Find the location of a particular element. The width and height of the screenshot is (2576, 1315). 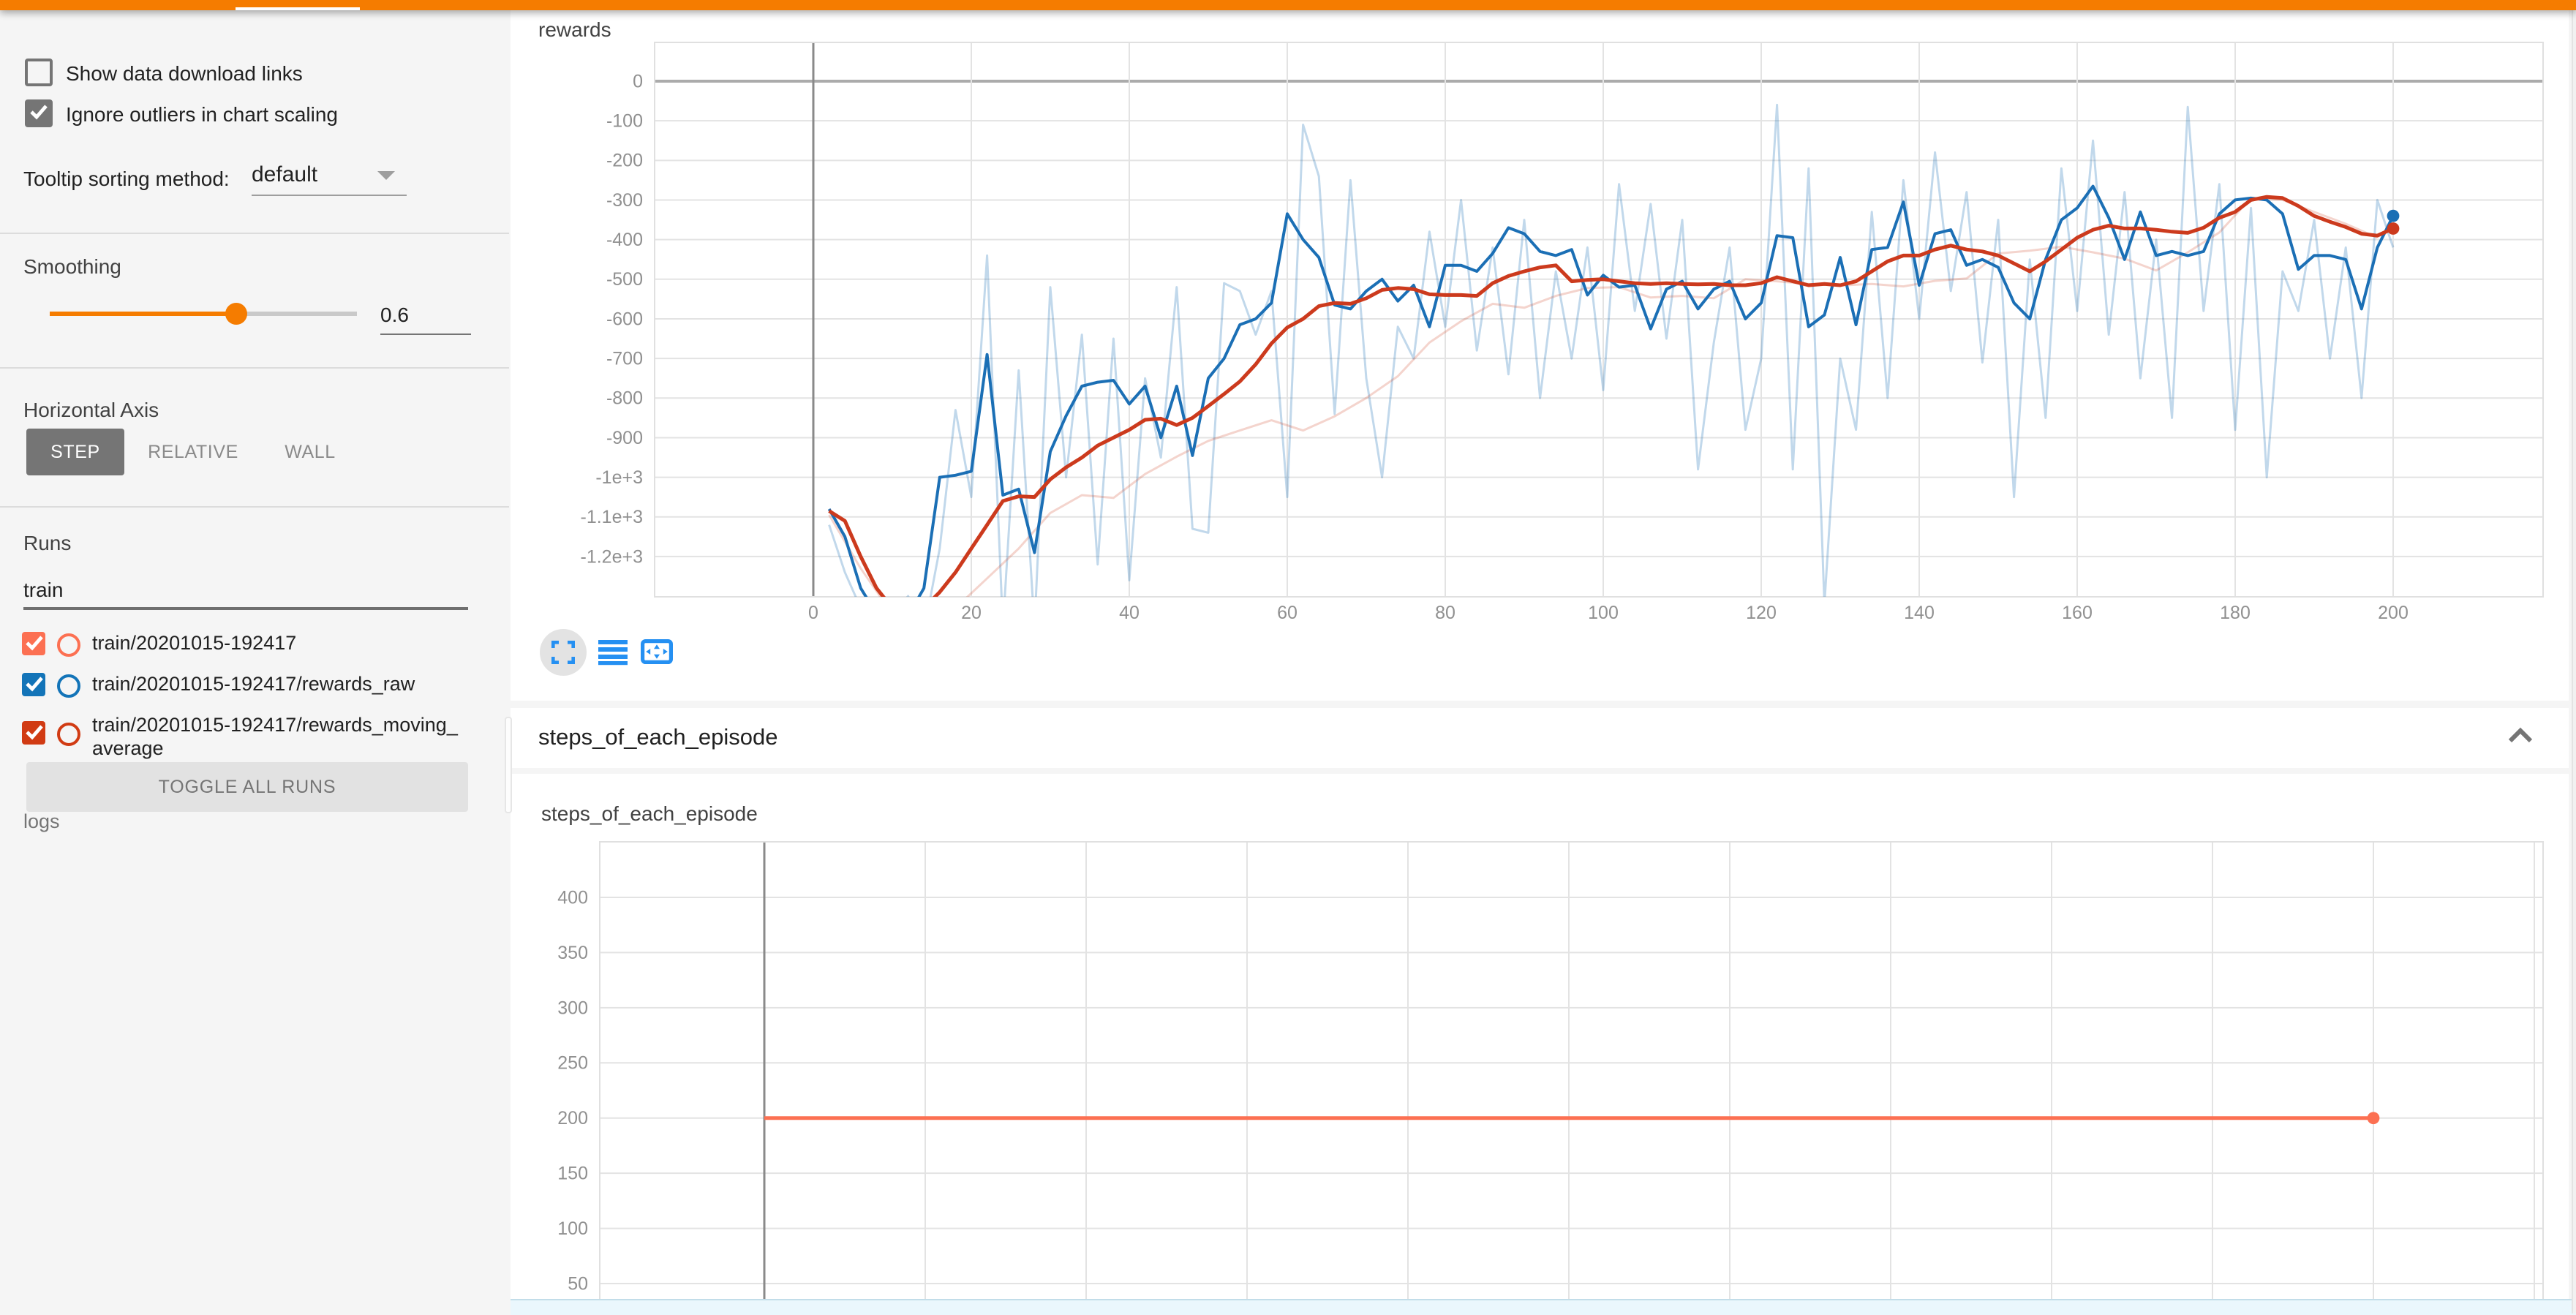

fit-domain-button is located at coordinates (656, 652).